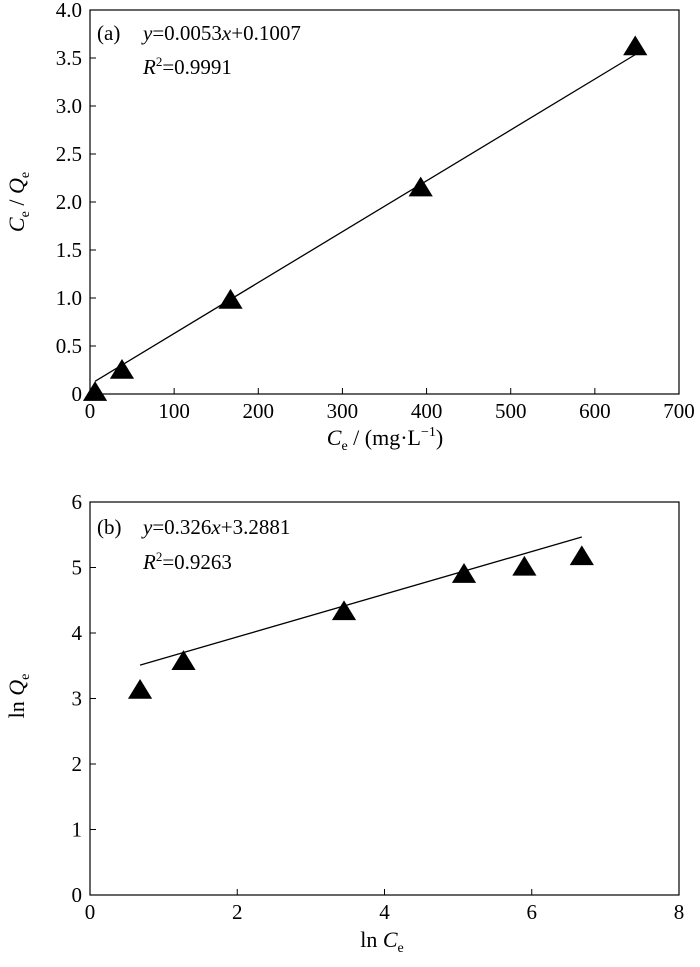 The height and width of the screenshot is (967, 700). I want to click on panel-b-regression-line, so click(360, 601).